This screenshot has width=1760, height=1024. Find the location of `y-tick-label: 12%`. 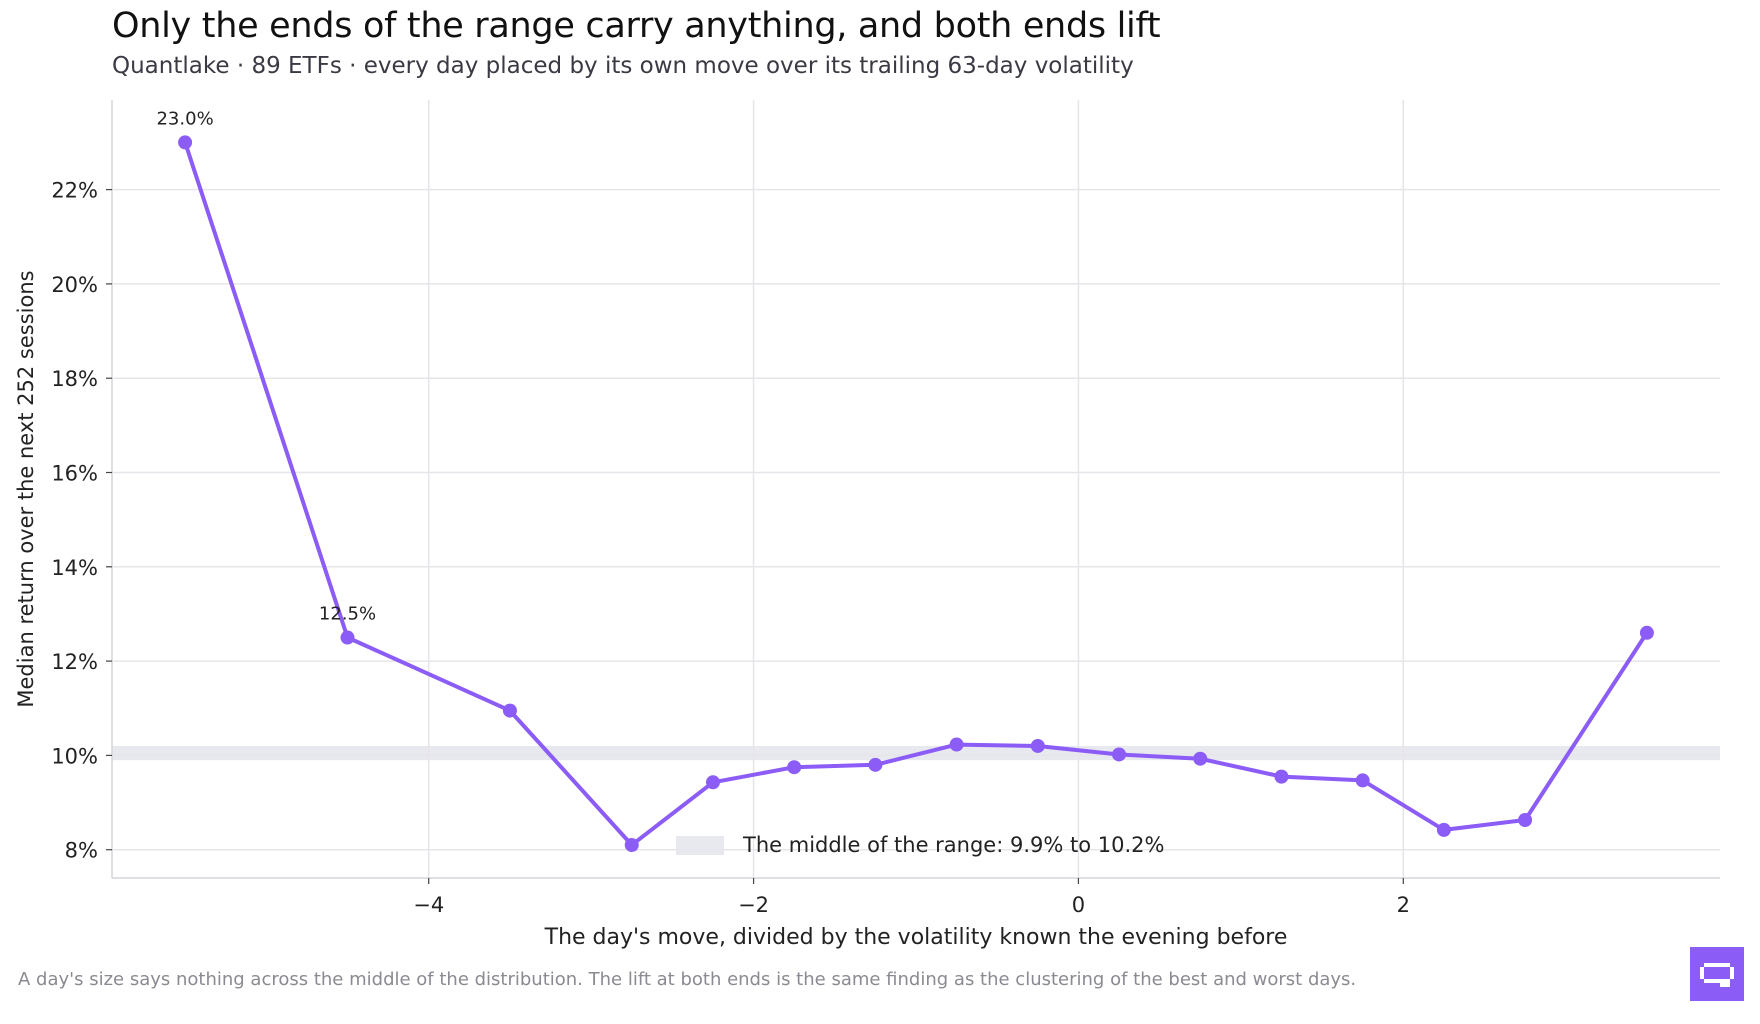

y-tick-label: 12% is located at coordinates (74, 662).